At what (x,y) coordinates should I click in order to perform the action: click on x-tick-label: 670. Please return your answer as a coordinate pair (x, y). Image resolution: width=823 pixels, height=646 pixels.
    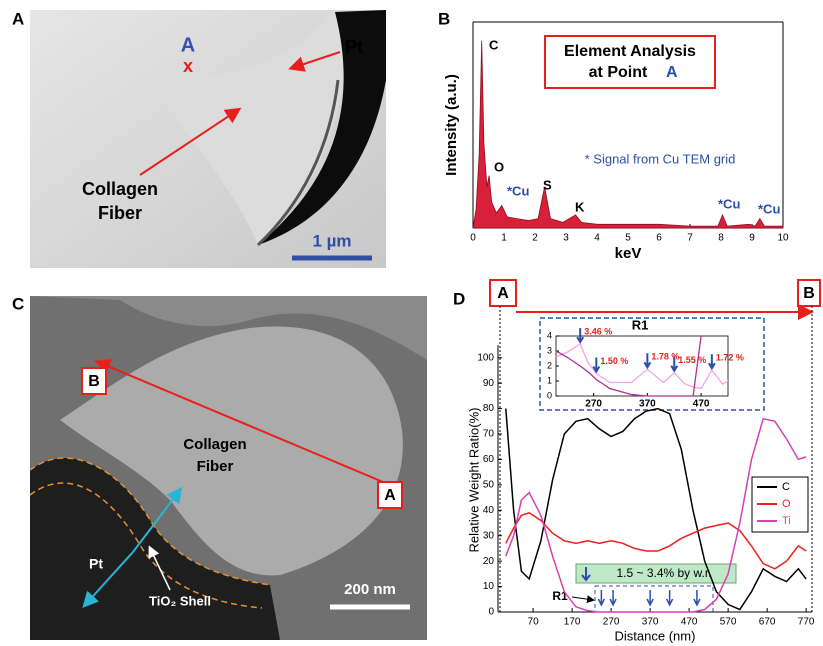
    Looking at the image, I should click on (767, 622).